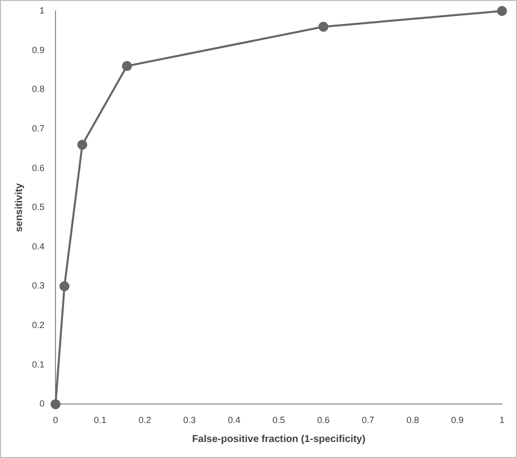  I want to click on y-tick-label: 0.9, so click(38, 49).